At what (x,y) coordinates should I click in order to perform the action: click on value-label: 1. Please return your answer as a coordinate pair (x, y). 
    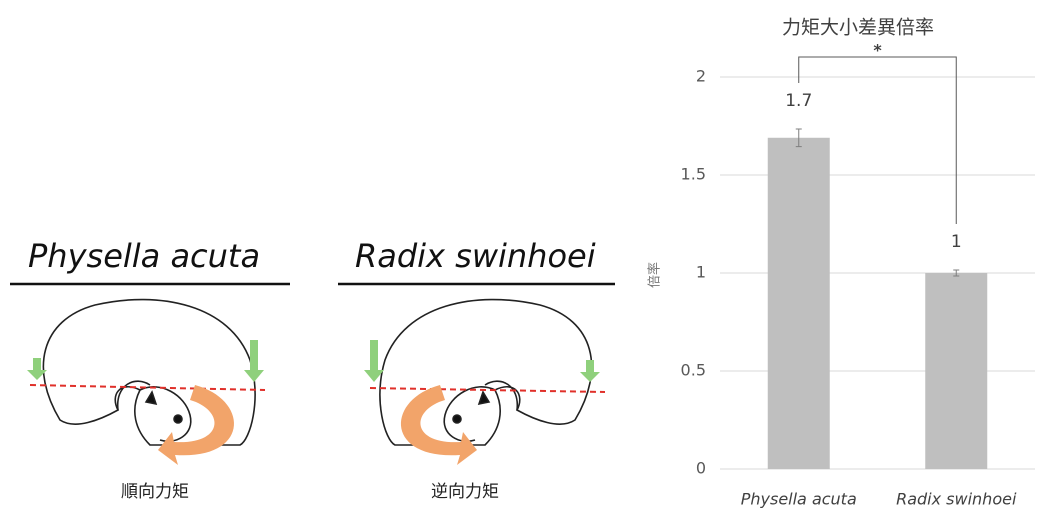
    Looking at the image, I should click on (956, 242).